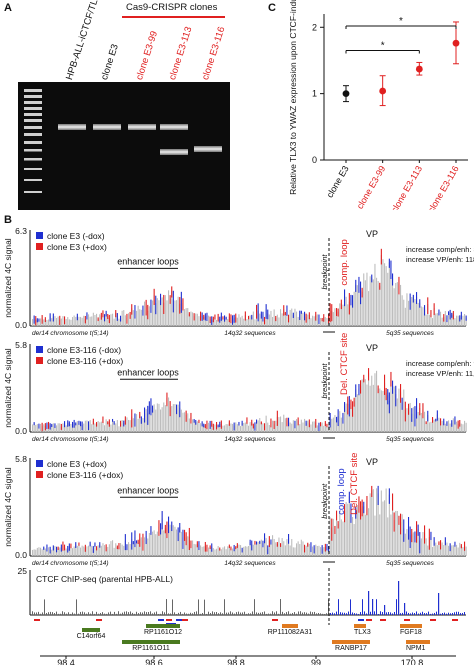 This screenshot has height=665, width=474. What do you see at coordinates (351, 648) in the screenshot?
I see `b4-gene-label: RANBP17` at bounding box center [351, 648].